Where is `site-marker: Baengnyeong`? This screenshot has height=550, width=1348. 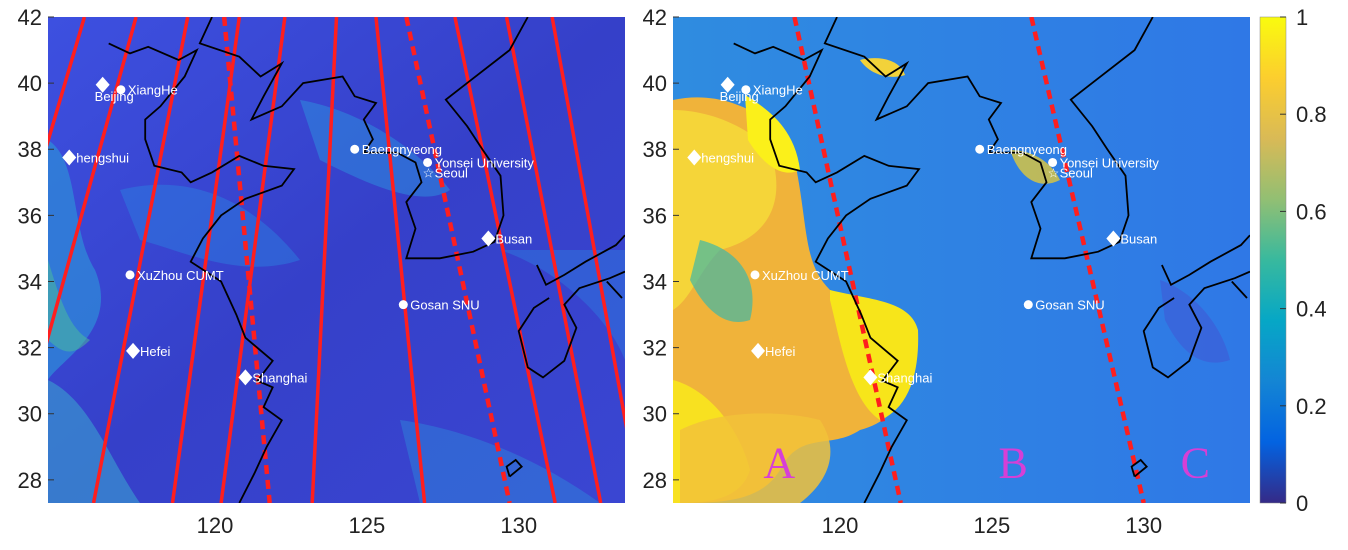
site-marker: Baengnyeong is located at coordinates (396, 149).